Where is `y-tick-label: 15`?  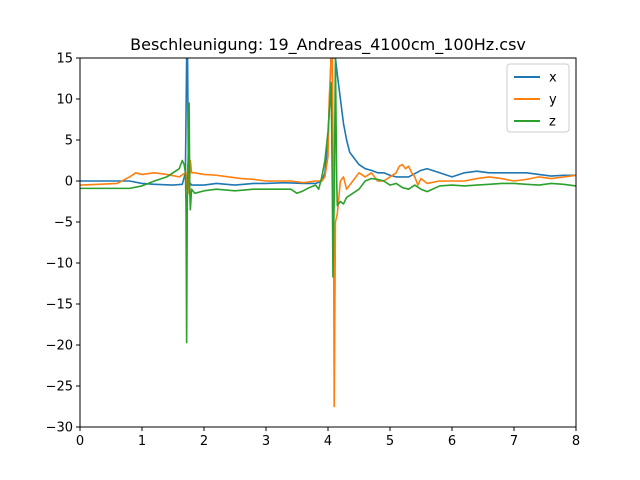 y-tick-label: 15 is located at coordinates (64, 59).